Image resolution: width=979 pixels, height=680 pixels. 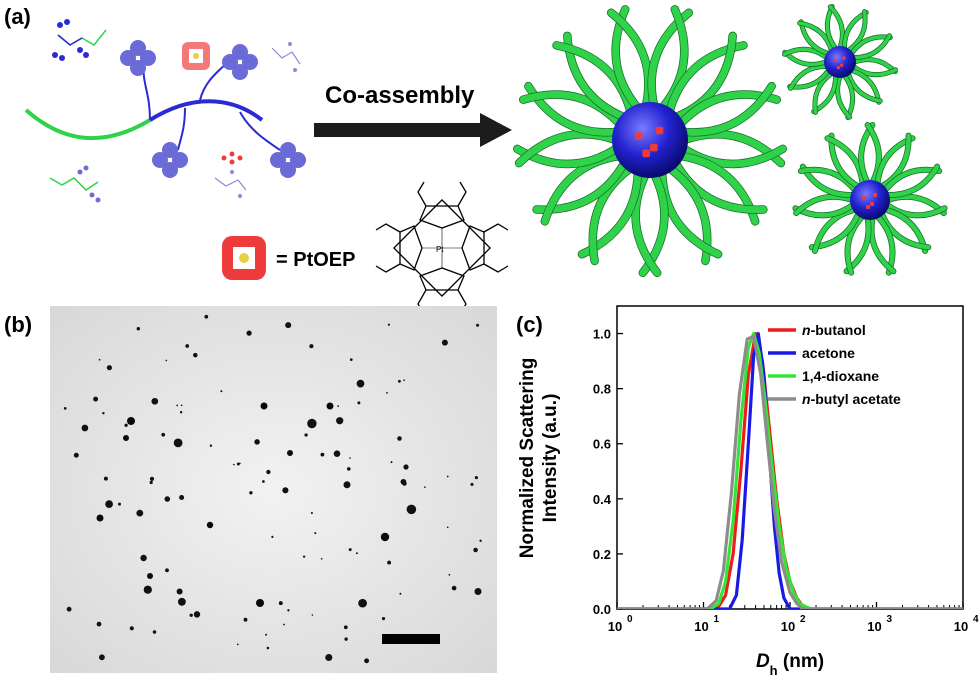 I want to click on x-axis-title-main: D, so click(x=763, y=661).